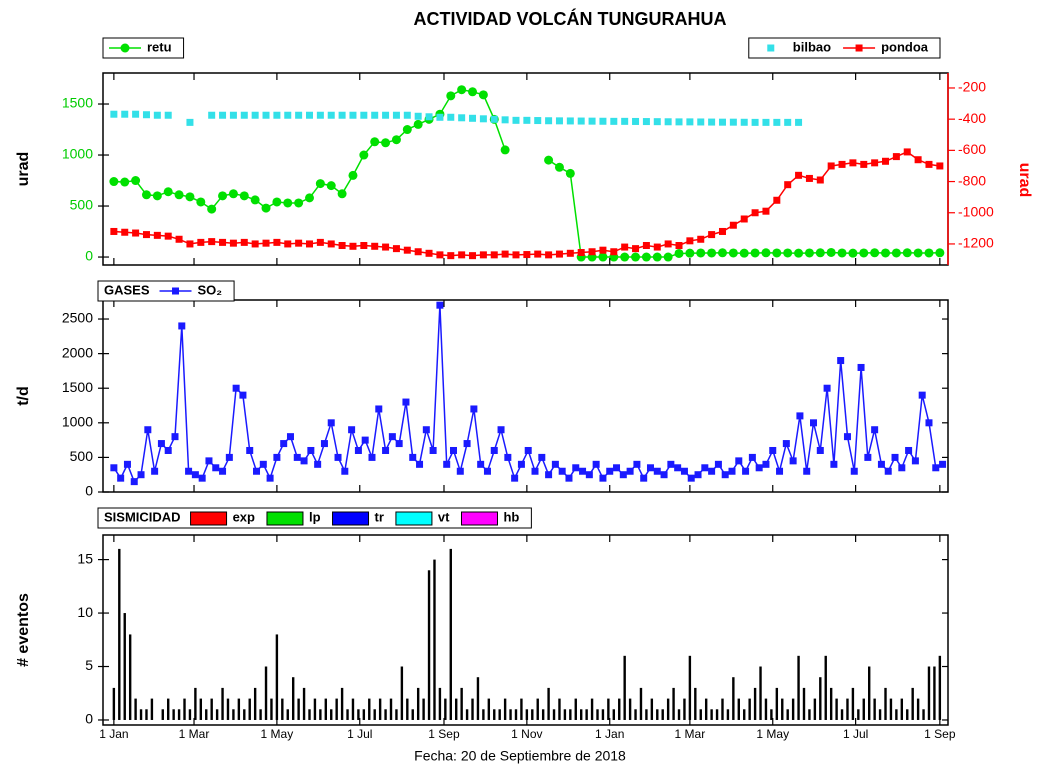 The width and height of the screenshot is (1043, 769). I want to click on legend-label: lp, so click(315, 516).